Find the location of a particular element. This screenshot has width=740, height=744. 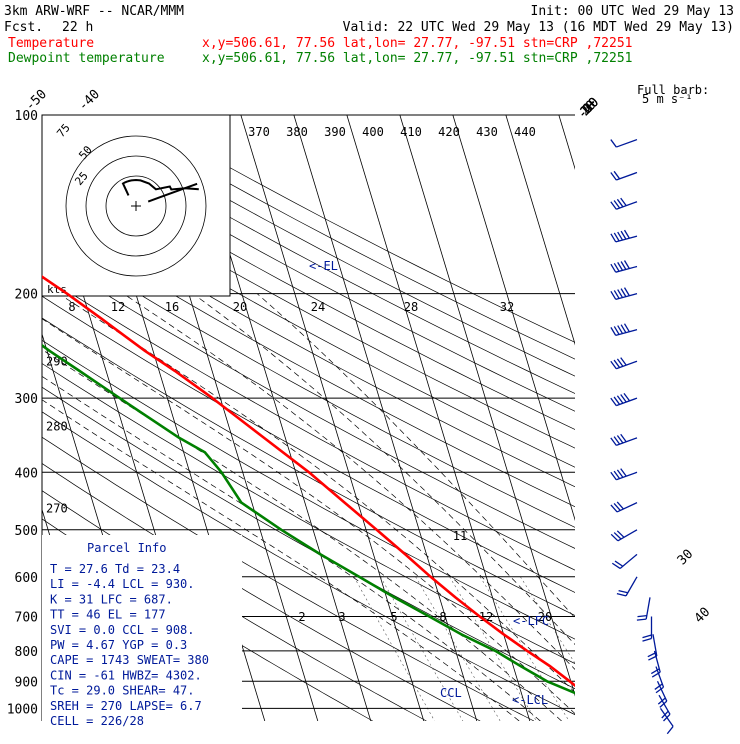

parcel-info-row: CIN = -61 HWBZ= 4302. is located at coordinates (126, 675).